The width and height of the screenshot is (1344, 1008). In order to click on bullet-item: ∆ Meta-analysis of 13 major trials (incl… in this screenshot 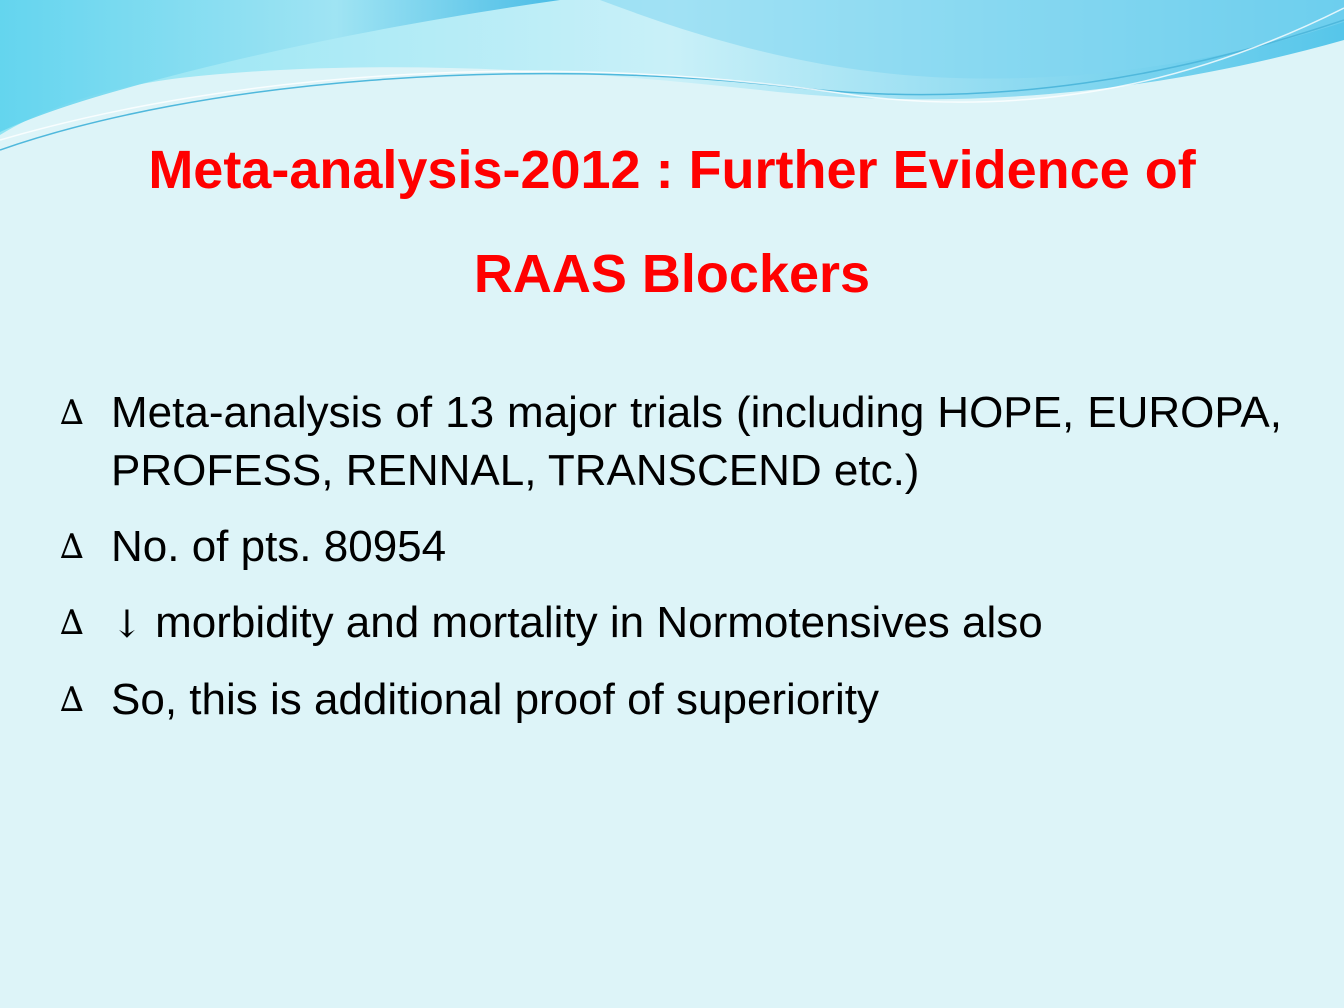, I will do `click(671, 442)`.